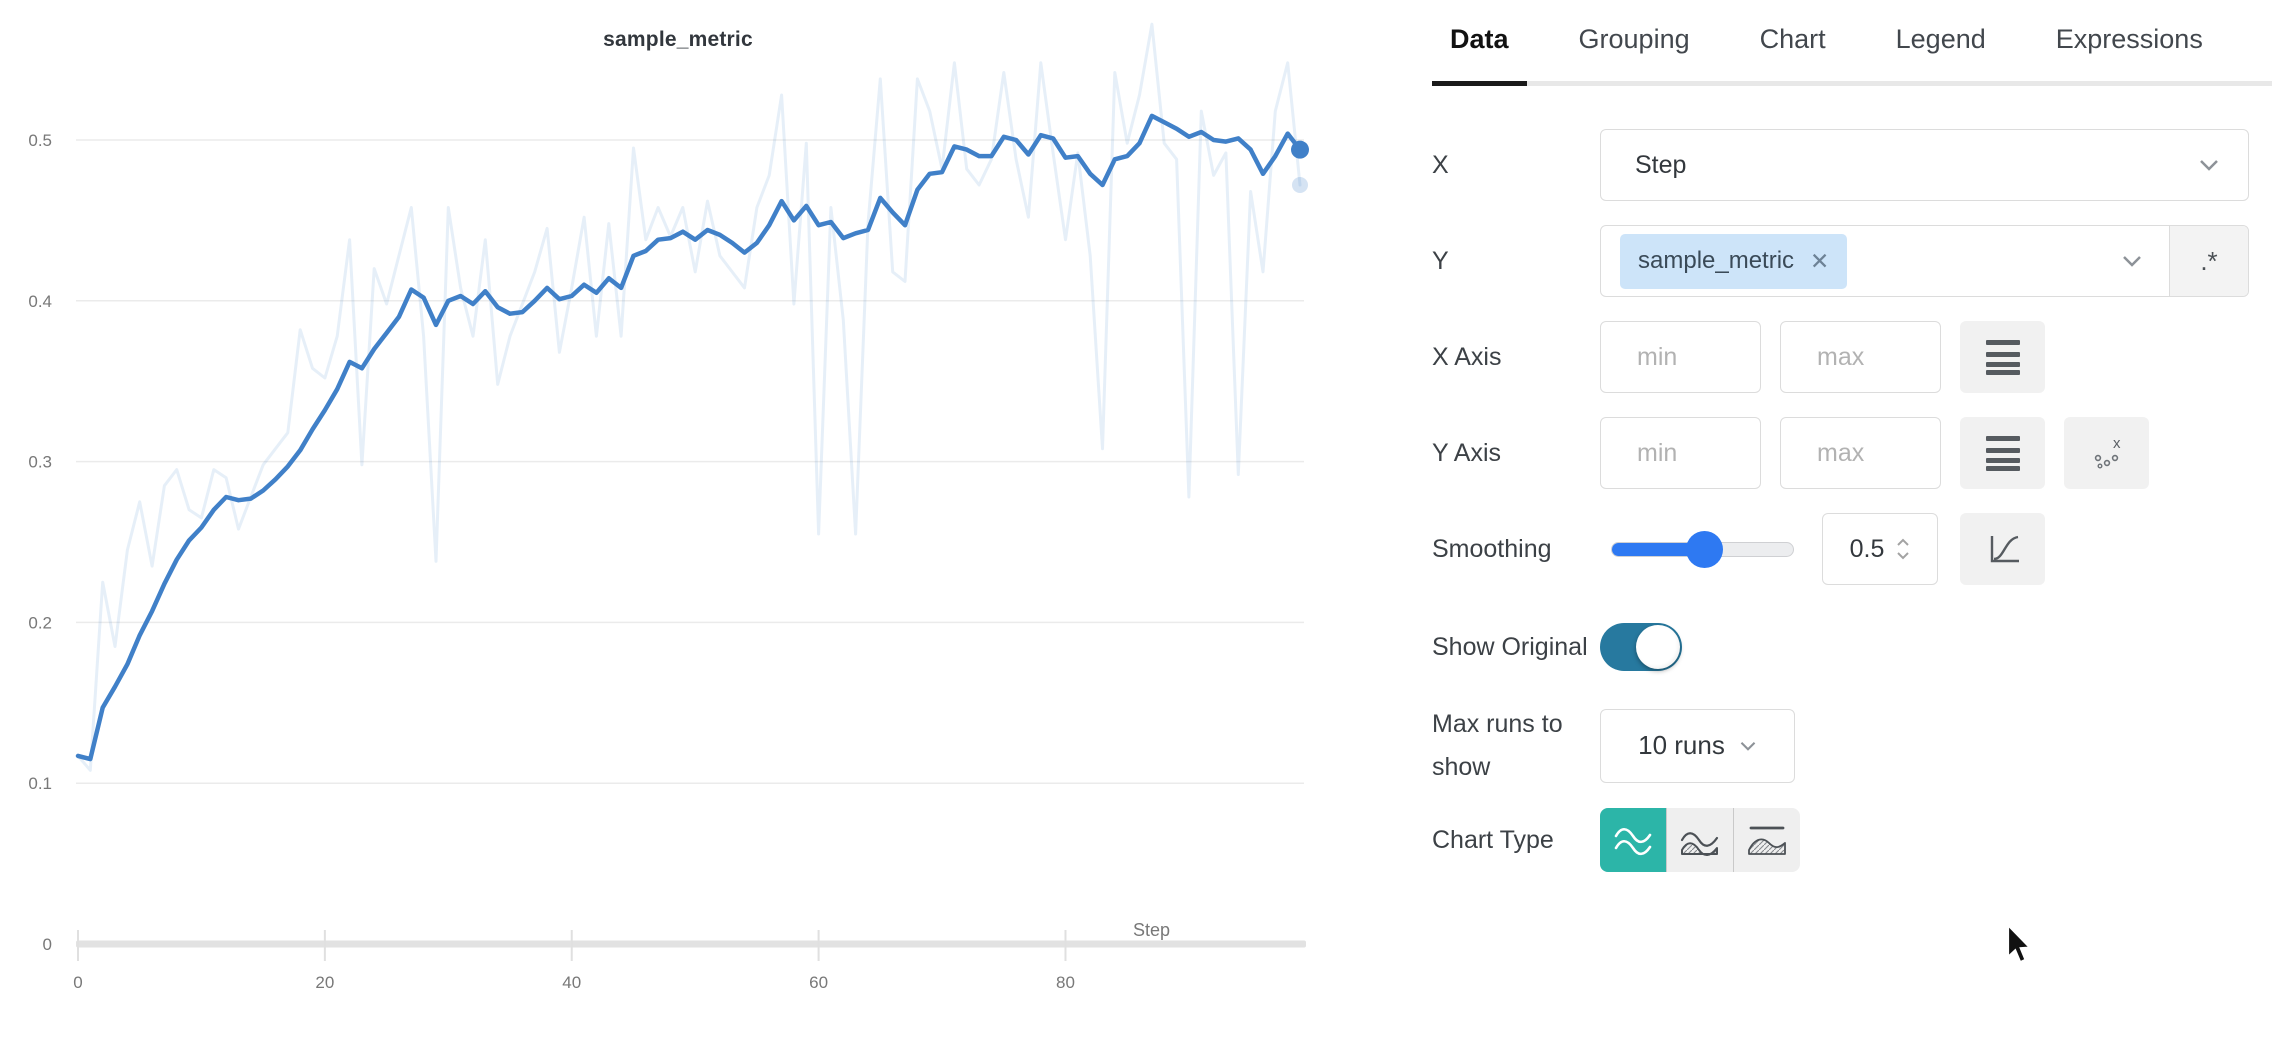 The height and width of the screenshot is (1040, 2272). I want to click on metric-tag: sample_metric ✕, so click(1734, 261).